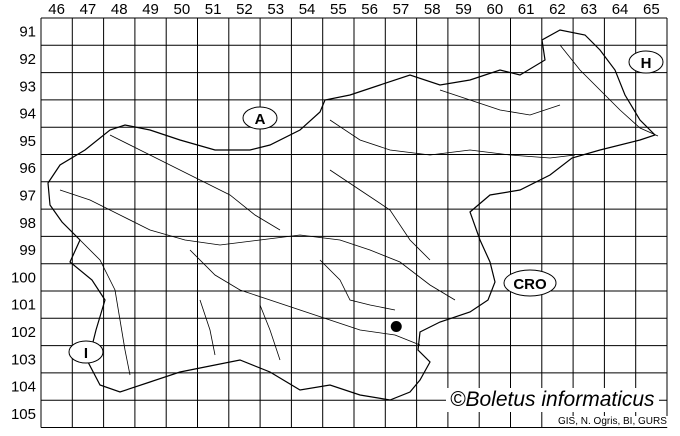 The image size is (680, 436). What do you see at coordinates (23, 305) in the screenshot?
I see `row-label: 101` at bounding box center [23, 305].